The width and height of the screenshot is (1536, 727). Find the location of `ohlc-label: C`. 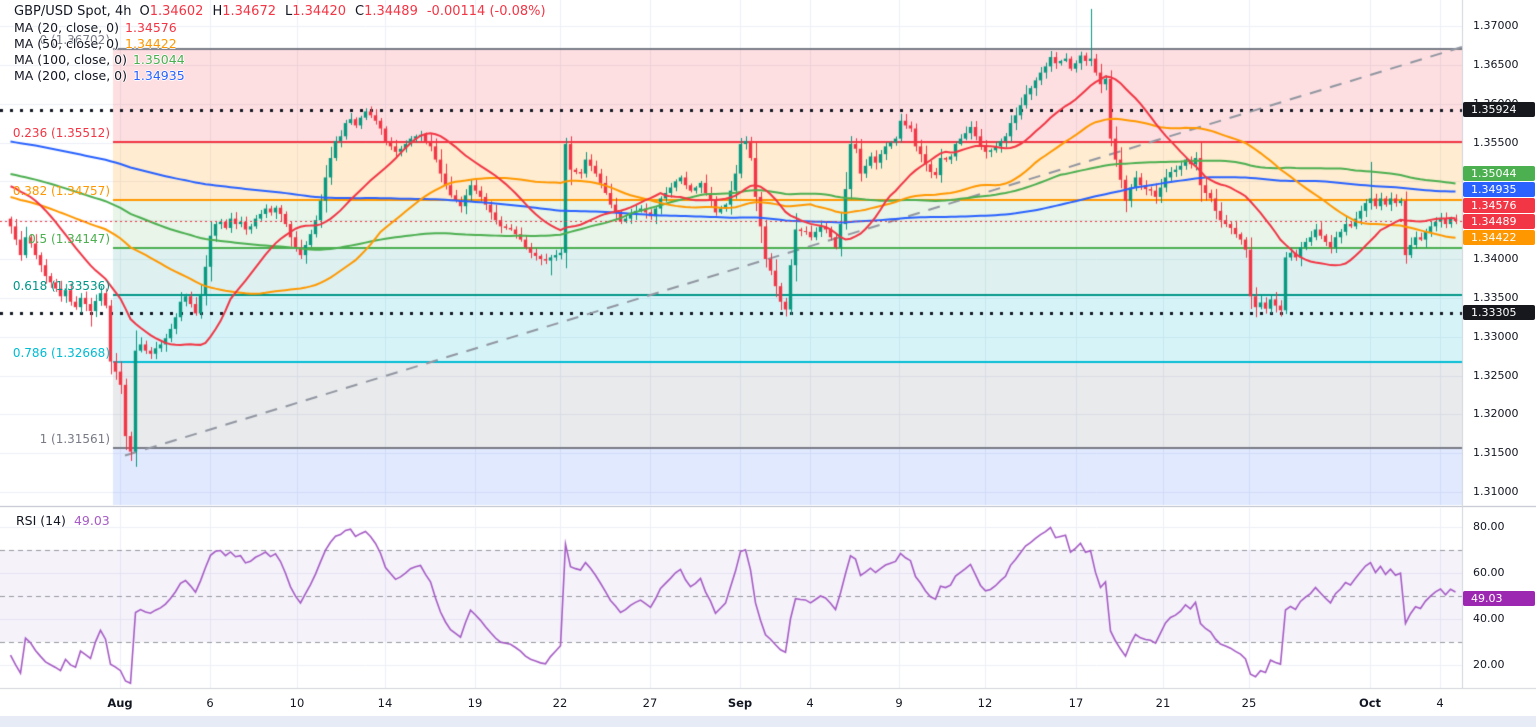

ohlc-label: C is located at coordinates (360, 11).